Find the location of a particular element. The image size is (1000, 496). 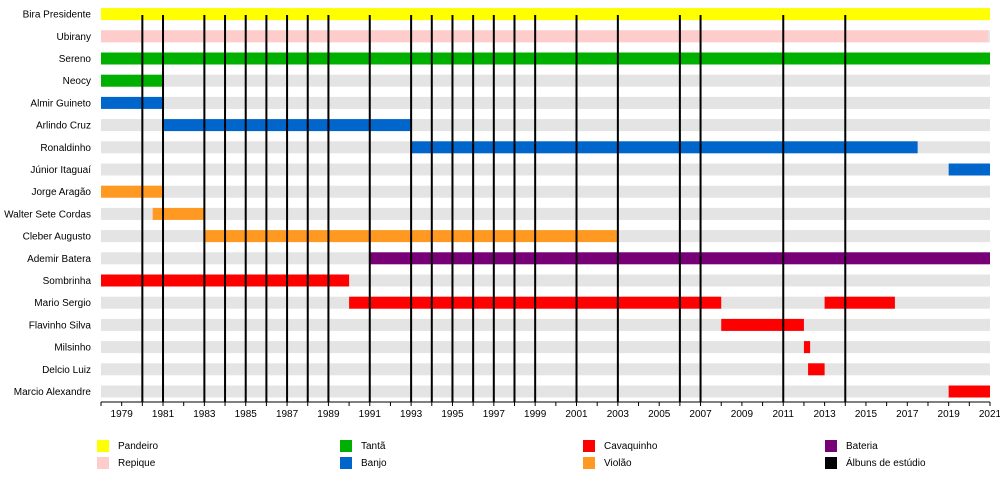

member-name: Ademir Batera is located at coordinates (59, 259).